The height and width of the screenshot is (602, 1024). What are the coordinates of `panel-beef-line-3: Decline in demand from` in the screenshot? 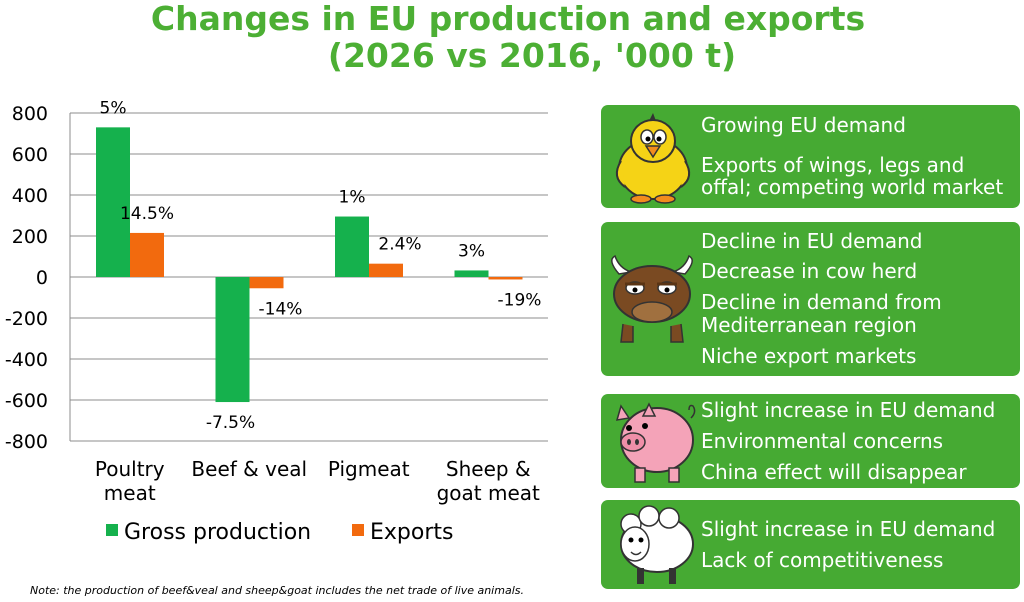 It's located at (821, 302).